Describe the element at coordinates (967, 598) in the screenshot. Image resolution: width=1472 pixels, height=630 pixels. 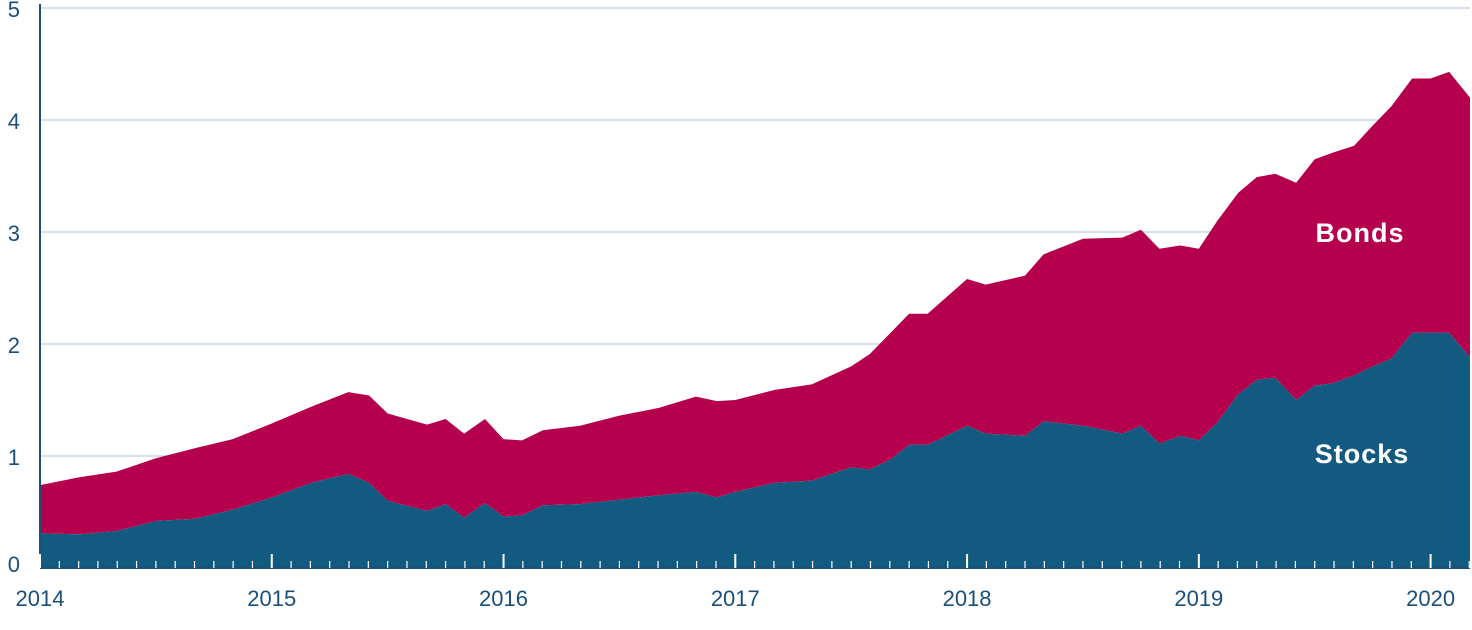
I see `x-tick-label-2018: 2018` at that location.